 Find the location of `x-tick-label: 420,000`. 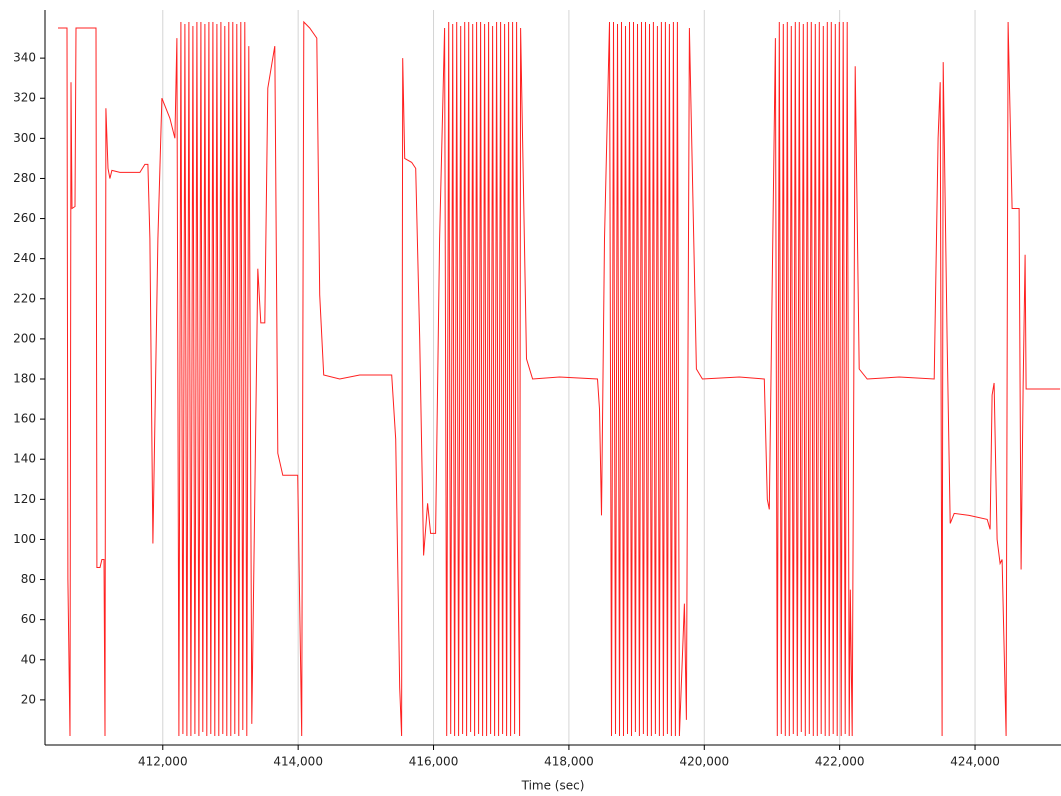

x-tick-label: 420,000 is located at coordinates (704, 762).